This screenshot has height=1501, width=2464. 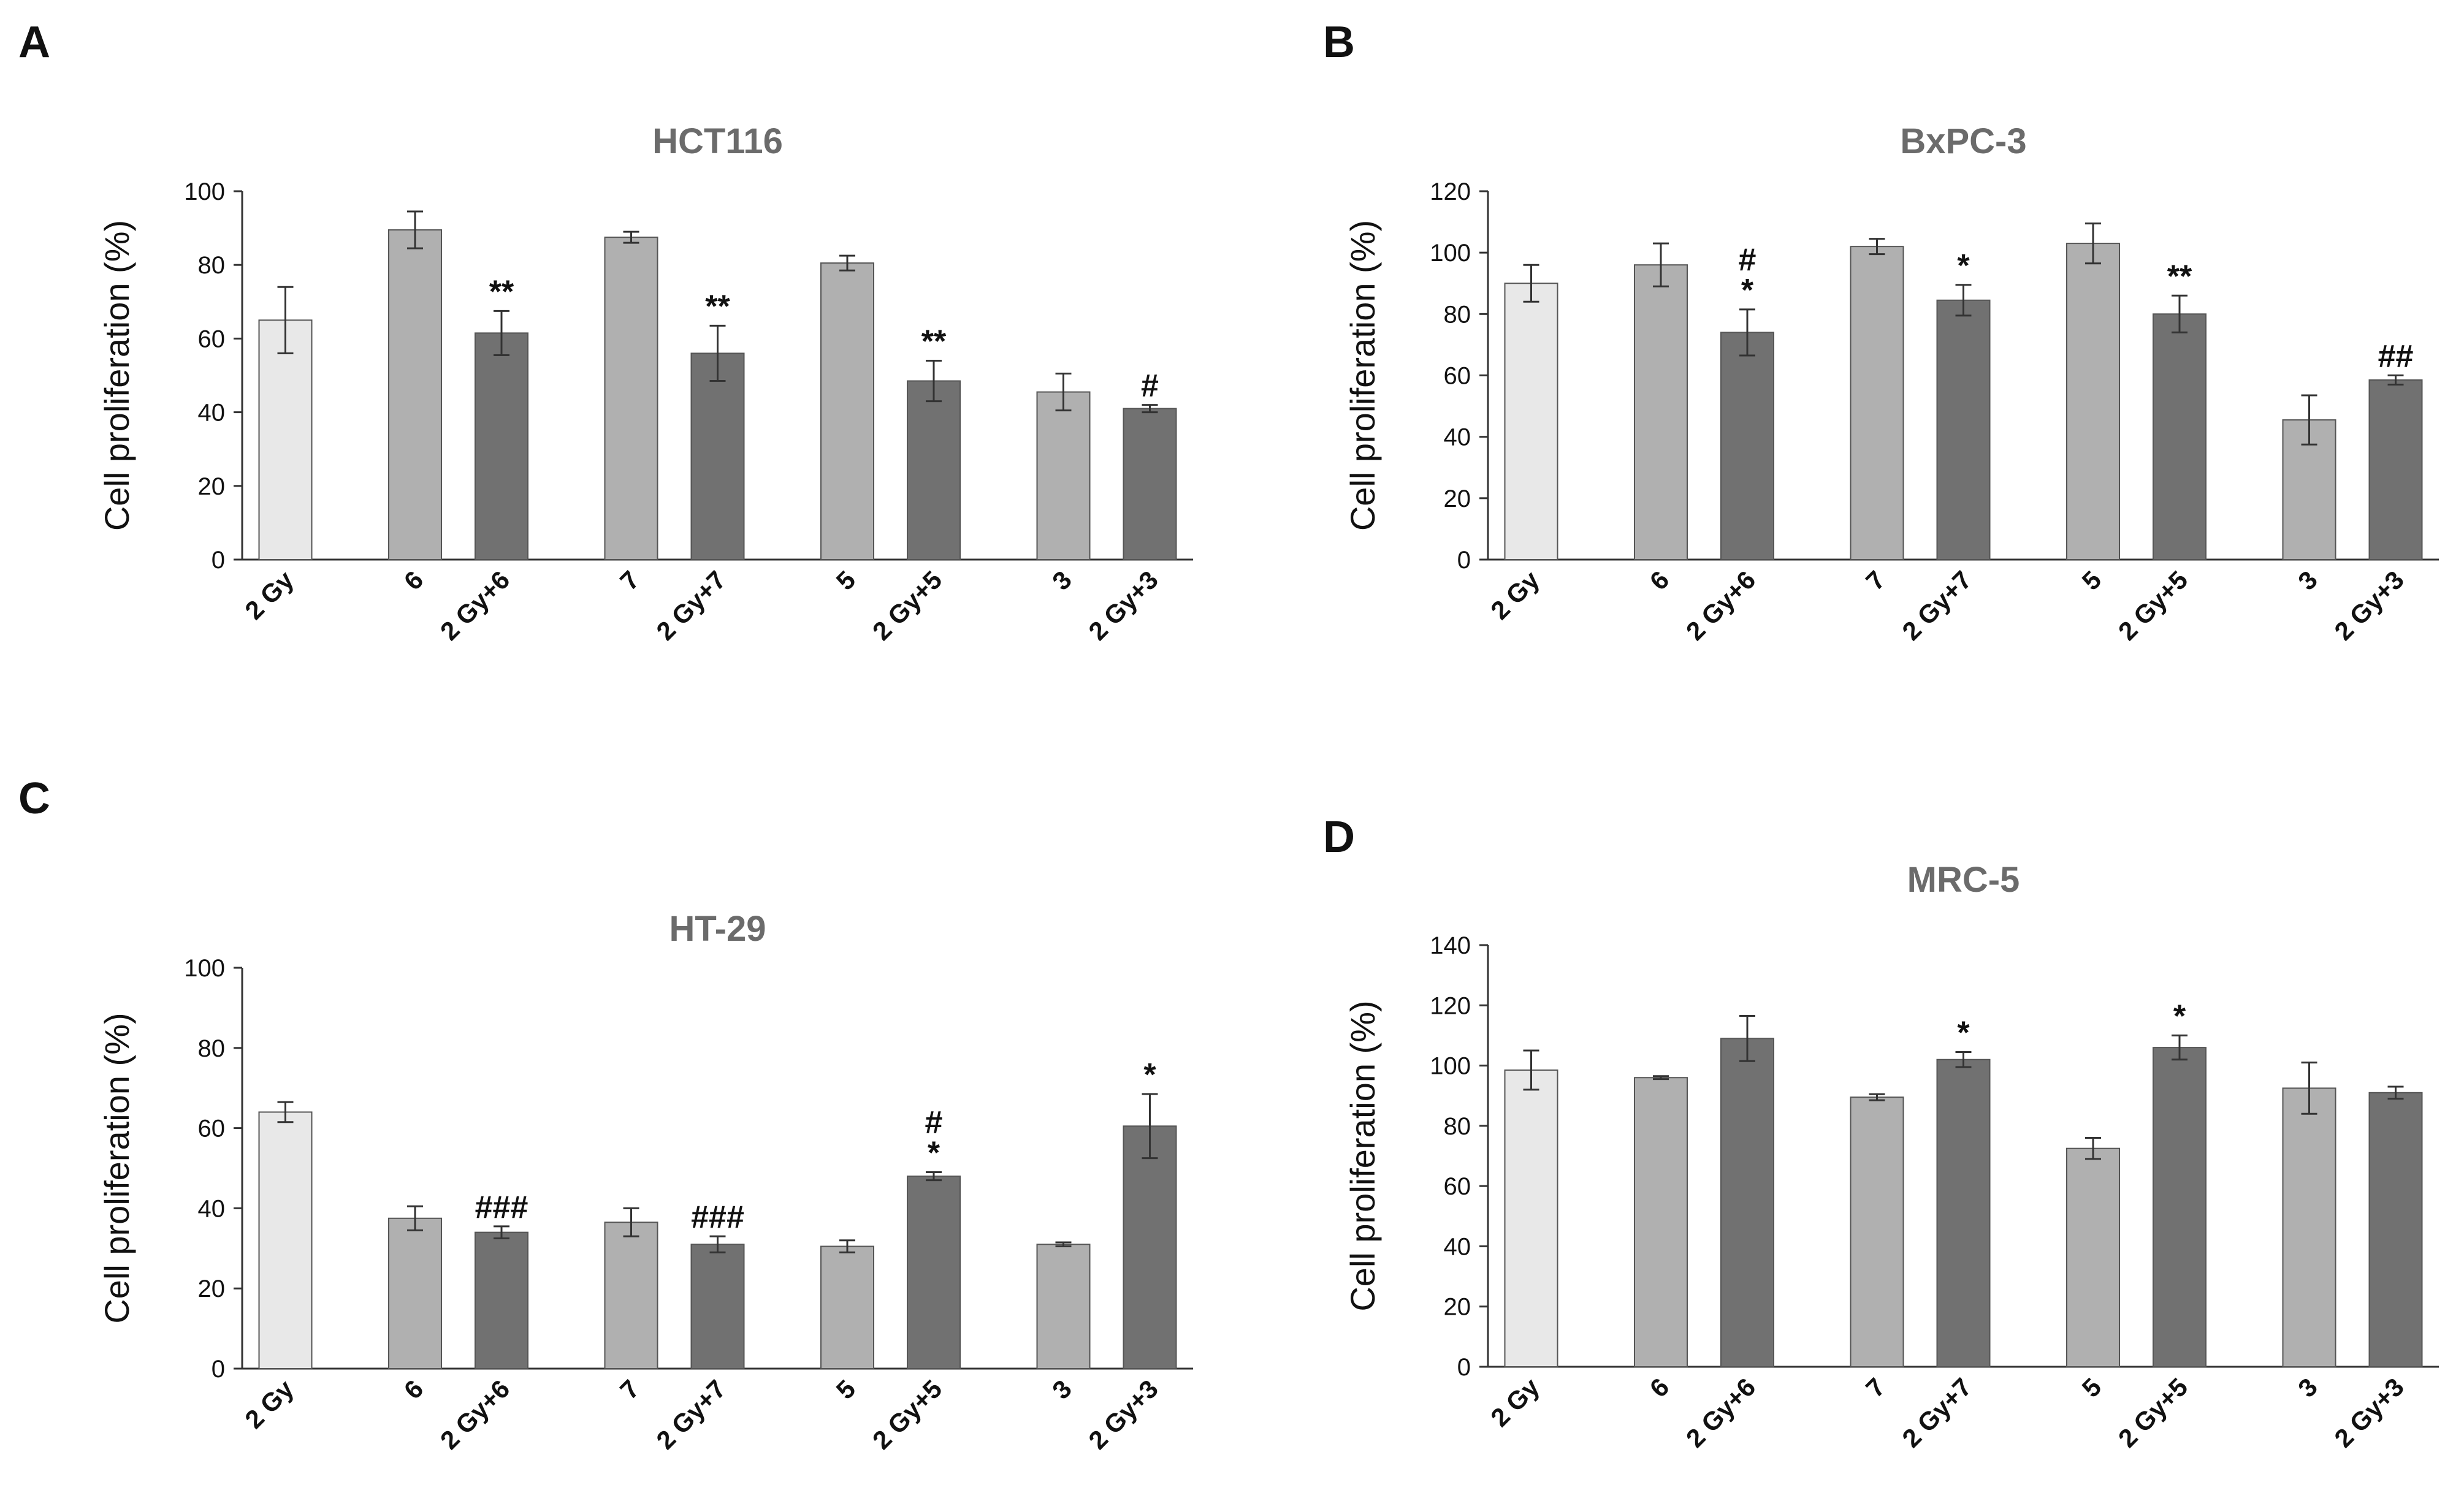 What do you see at coordinates (2396, 356) in the screenshot?
I see `significance-marker: ##` at bounding box center [2396, 356].